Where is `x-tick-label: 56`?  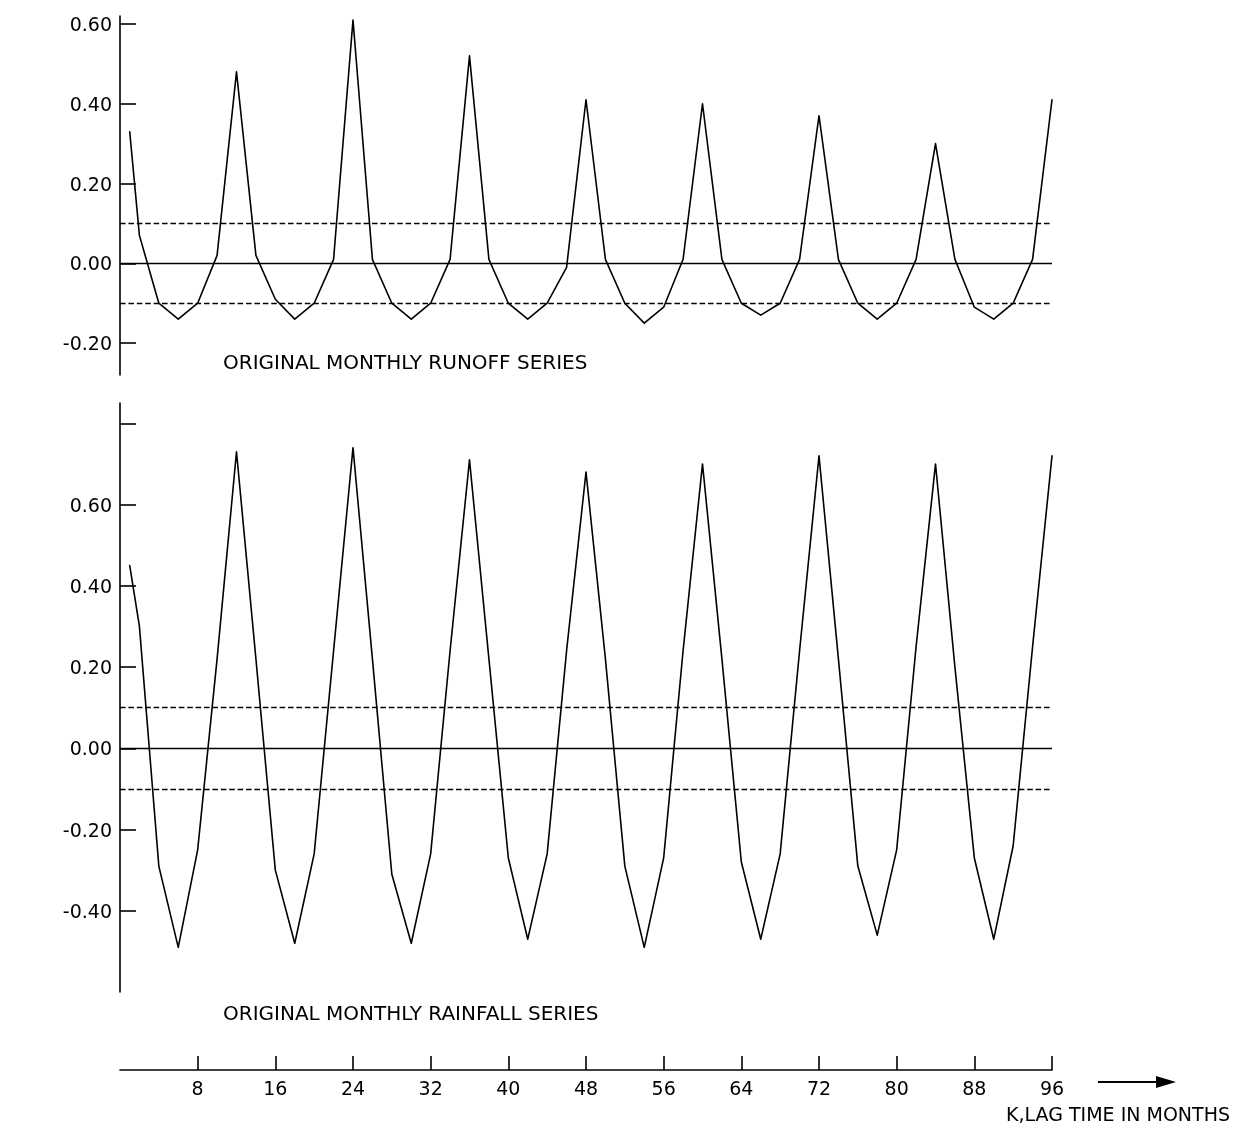
x-tick-label: 56 is located at coordinates (663, 1087).